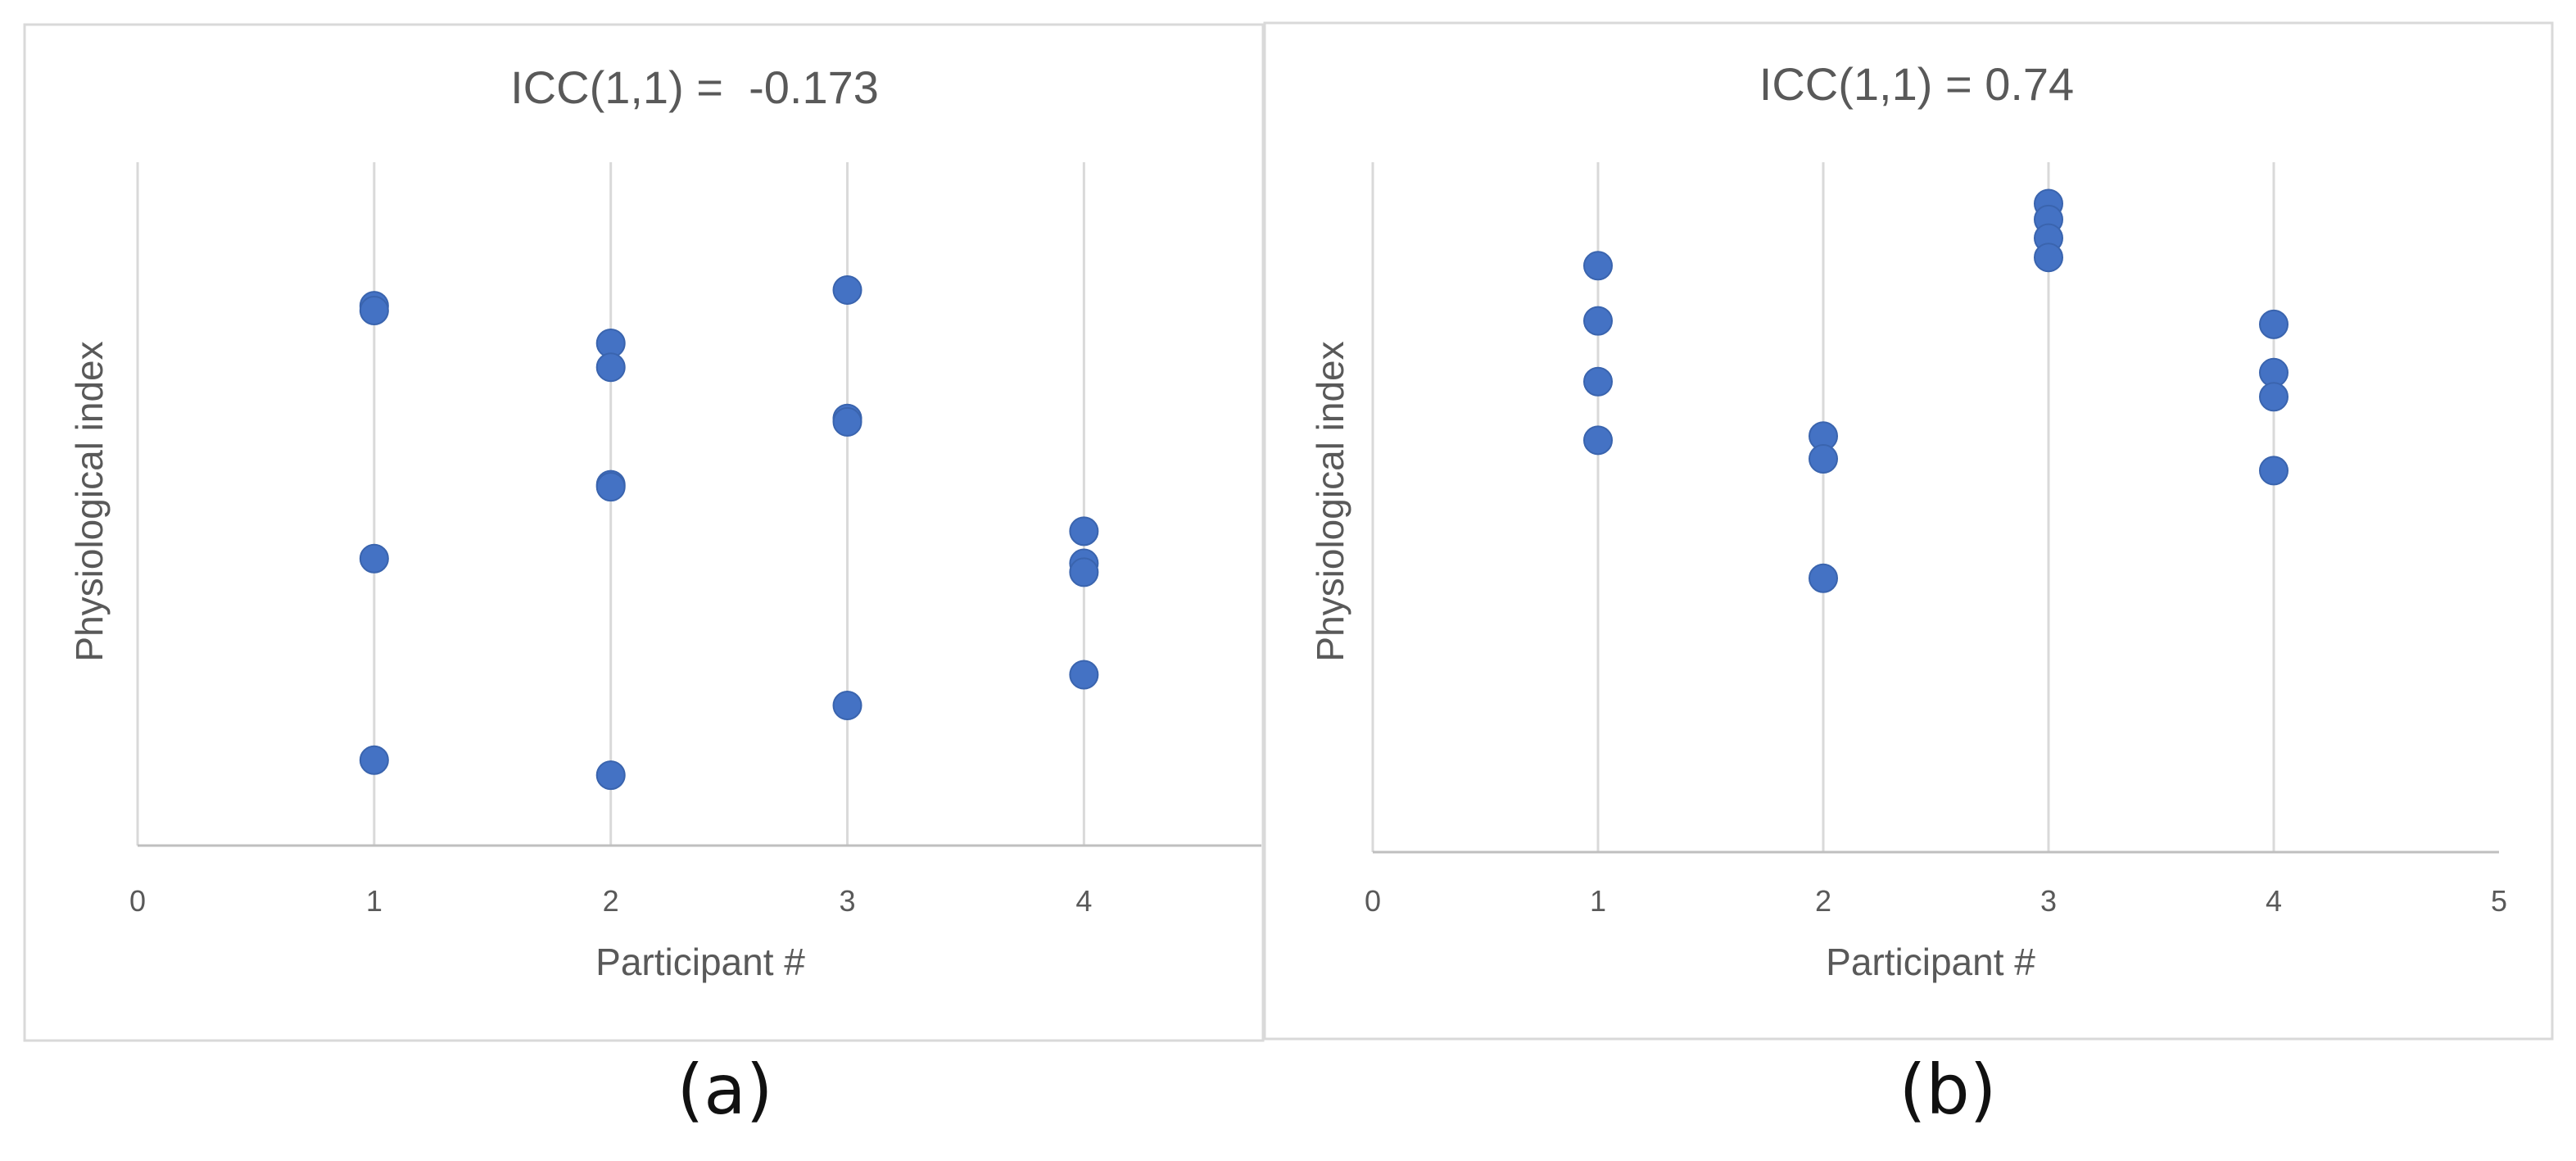 The width and height of the screenshot is (2576, 1161). I want to click on x-tick-label: 5, so click(2499, 901).